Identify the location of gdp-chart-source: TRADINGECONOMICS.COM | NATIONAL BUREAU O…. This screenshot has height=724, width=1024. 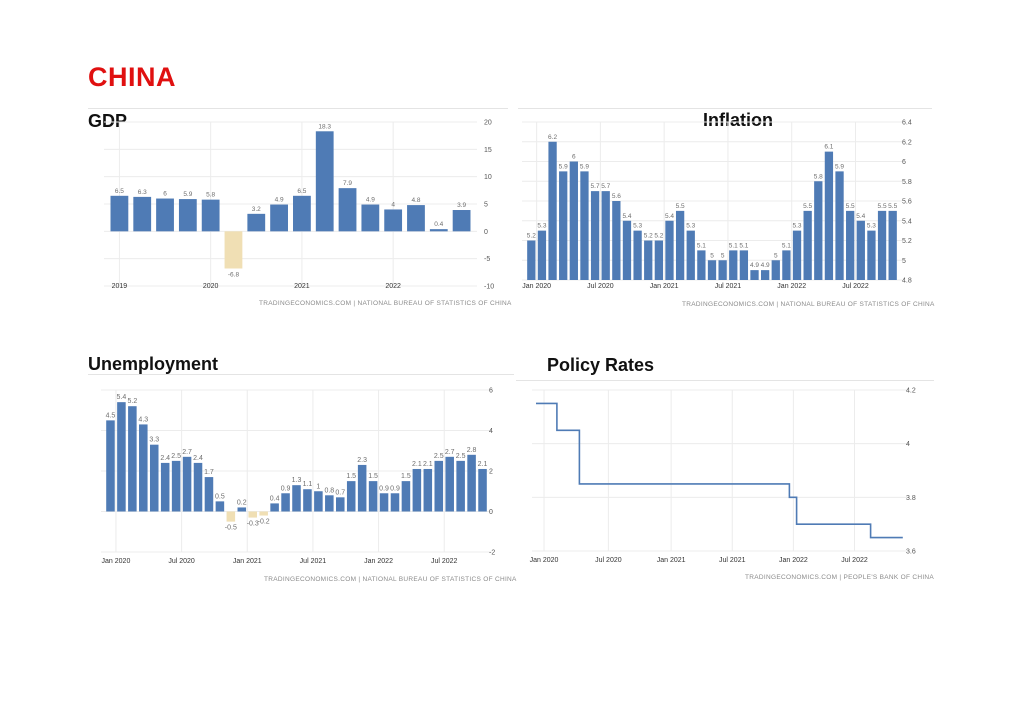
(385, 303).